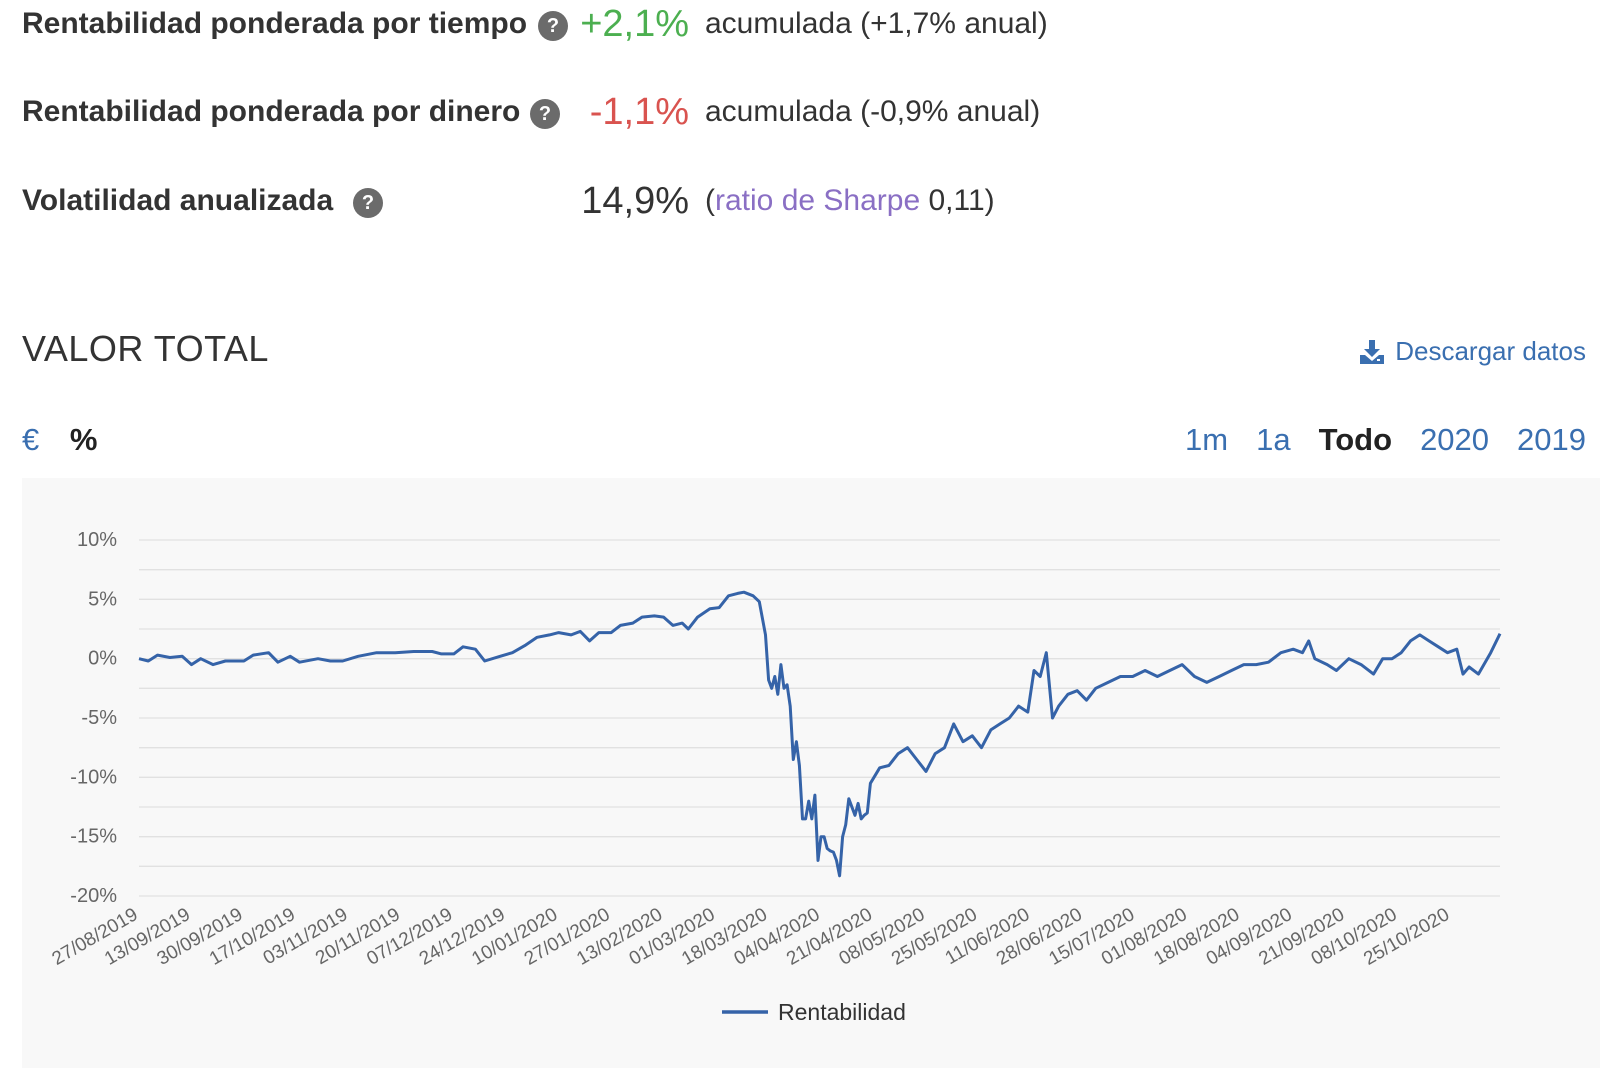 This screenshot has height=1073, width=1622. Describe the element at coordinates (97, 540) in the screenshot. I see `y-tick-label: 10%` at that location.